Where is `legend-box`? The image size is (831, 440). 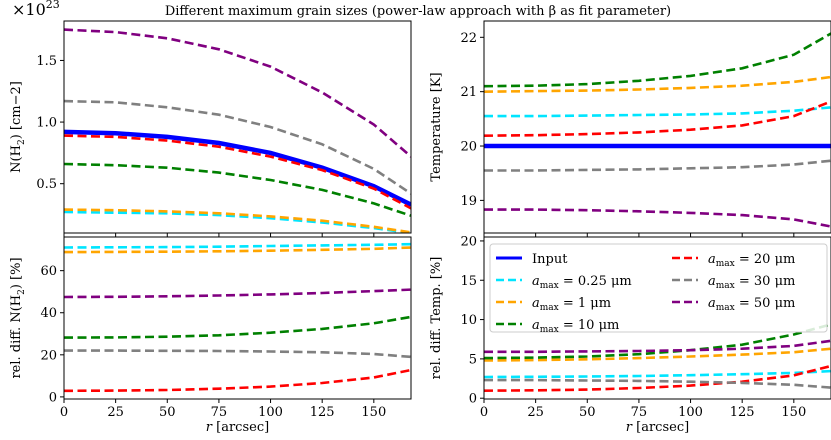 legend-box is located at coordinates (658, 288).